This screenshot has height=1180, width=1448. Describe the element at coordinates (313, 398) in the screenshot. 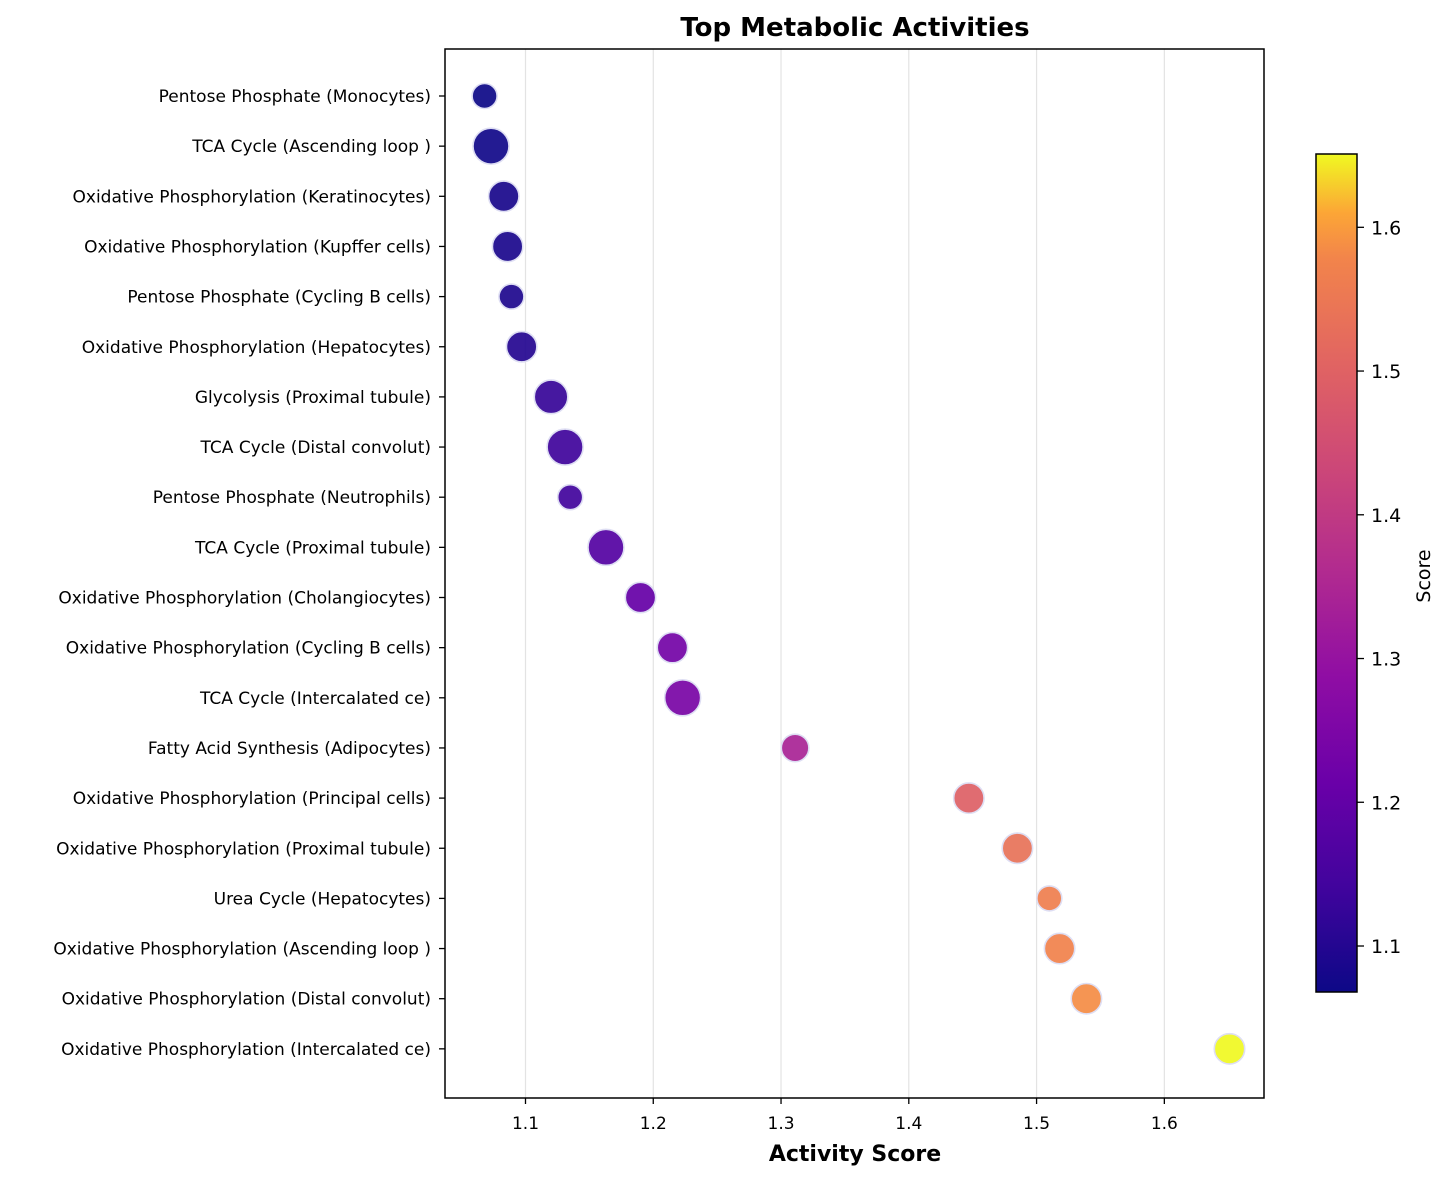

I see `y-tick-label: Glycolysis (Proximal tubule)` at that location.